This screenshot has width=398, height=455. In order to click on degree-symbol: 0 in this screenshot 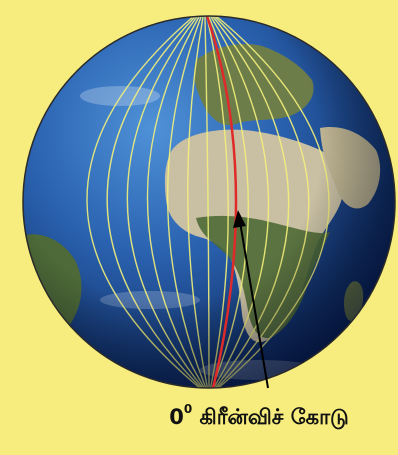, I will do `click(188, 409)`.